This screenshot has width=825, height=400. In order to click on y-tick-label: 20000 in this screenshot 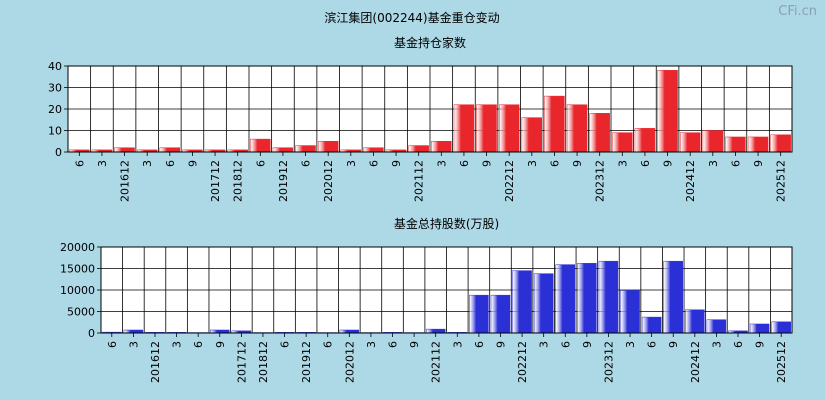, I will do `click(77, 247)`.